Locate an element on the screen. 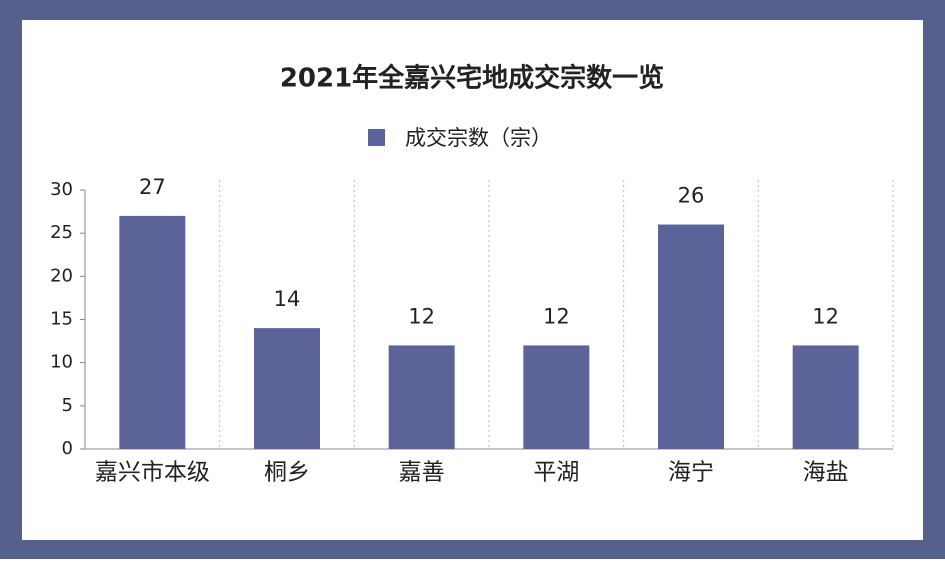 The image size is (945, 563). x-tick-label: 海宁 is located at coordinates (691, 473).